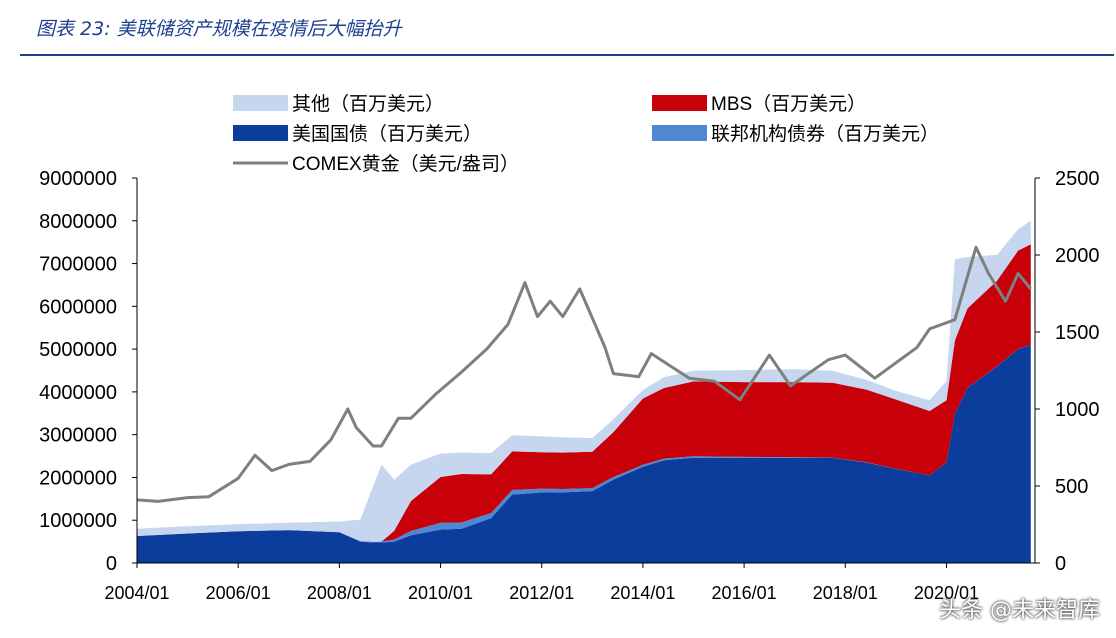 The height and width of the screenshot is (638, 1116). Describe the element at coordinates (1077, 333) in the screenshot. I see `right-tick-label: 1500` at that location.